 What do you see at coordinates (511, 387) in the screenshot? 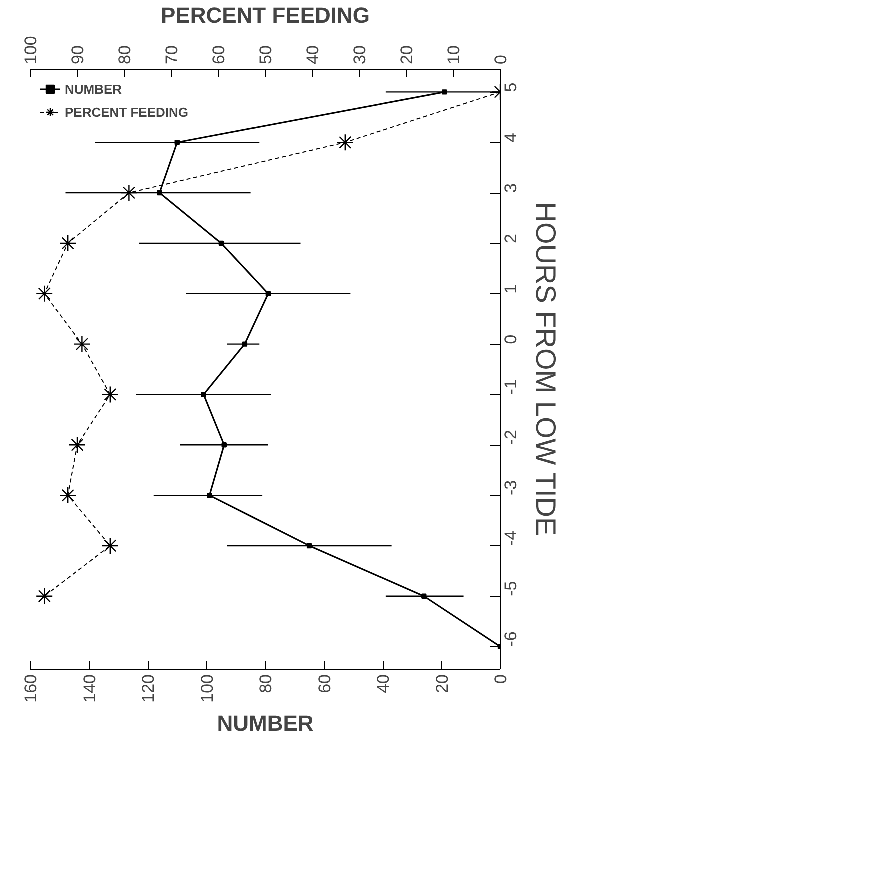
I see `y-tick-label: -1` at bounding box center [511, 387].